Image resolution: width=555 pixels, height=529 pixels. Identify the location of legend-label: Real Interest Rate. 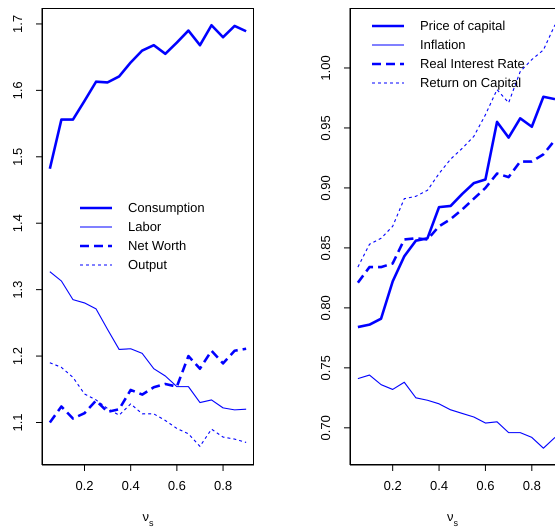
(472, 63).